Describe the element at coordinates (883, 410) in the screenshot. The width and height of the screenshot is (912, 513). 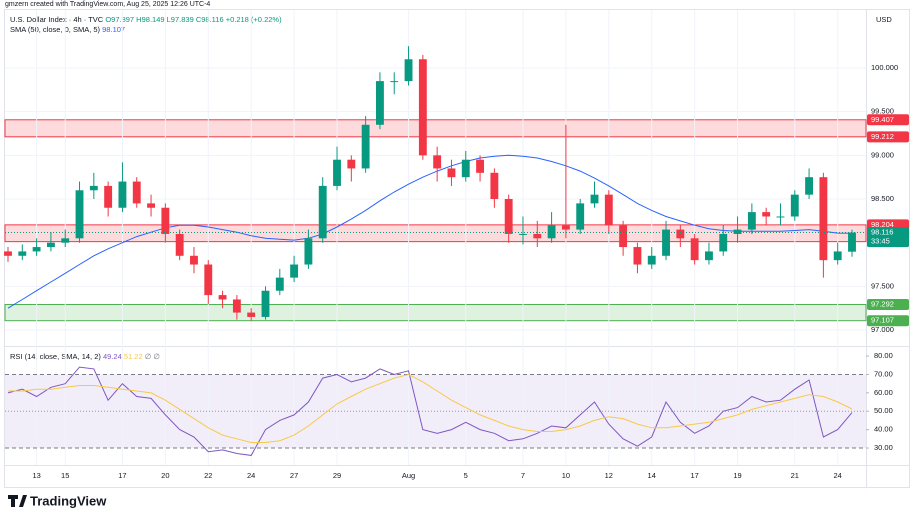
I see `y-tick-label: 50.00` at that location.